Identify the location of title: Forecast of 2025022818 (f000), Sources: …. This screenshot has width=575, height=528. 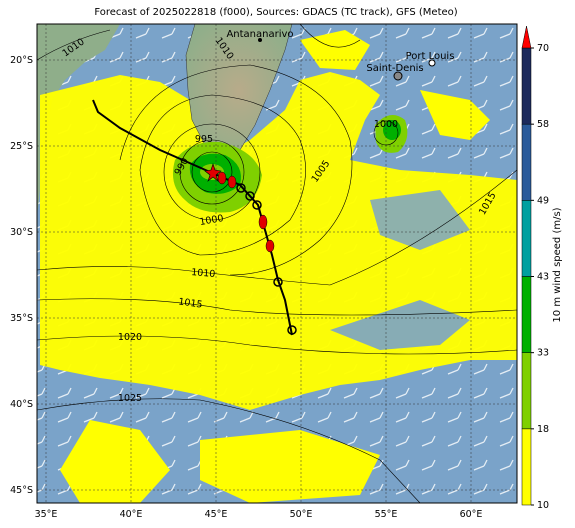
(275, 12).